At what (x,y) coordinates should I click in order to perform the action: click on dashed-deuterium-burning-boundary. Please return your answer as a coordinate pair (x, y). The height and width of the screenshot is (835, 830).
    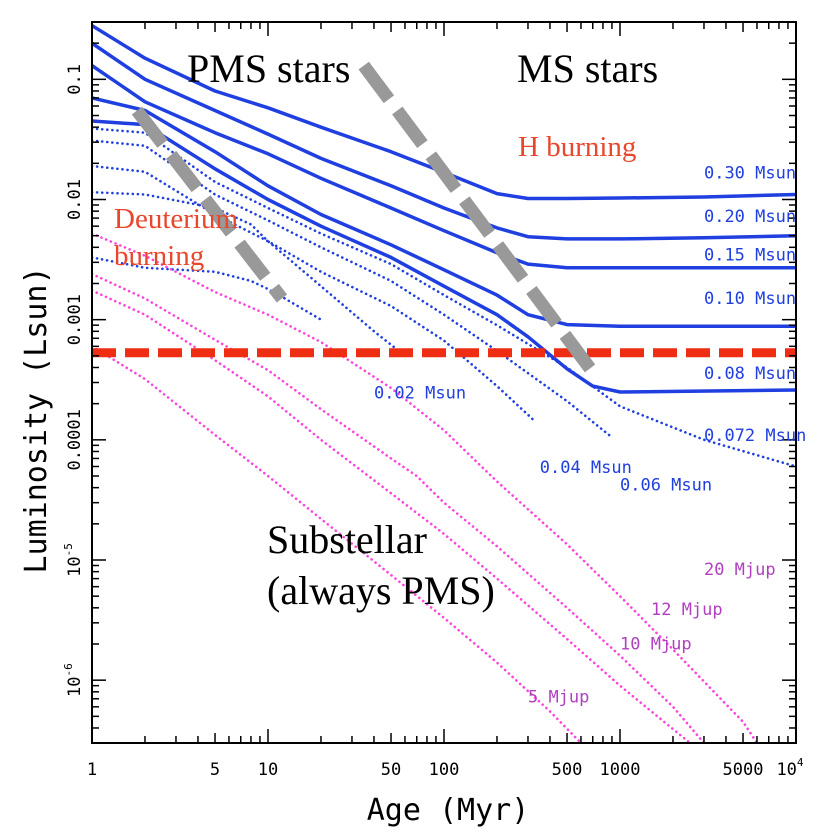
    Looking at the image, I should click on (209, 204).